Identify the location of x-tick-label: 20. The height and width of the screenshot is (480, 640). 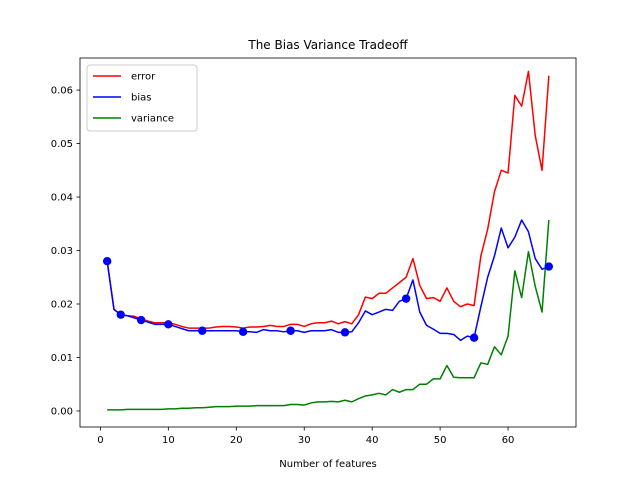
(236, 440).